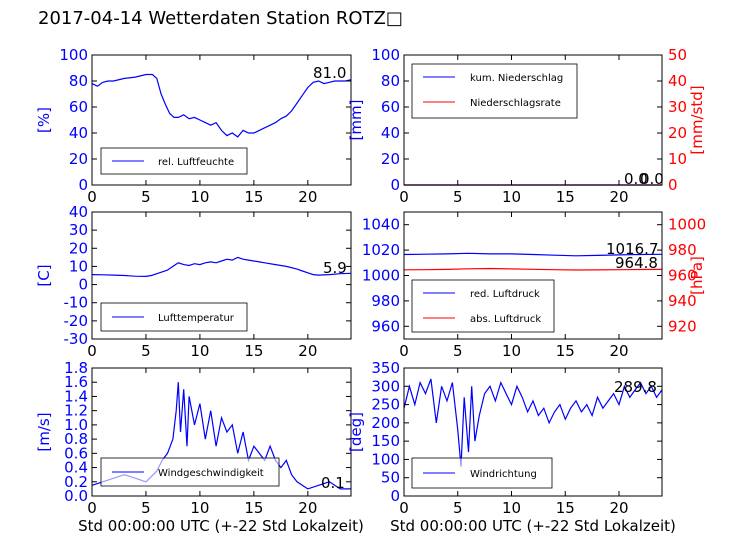  I want to click on y-tick-label: 1.0, so click(76, 425).